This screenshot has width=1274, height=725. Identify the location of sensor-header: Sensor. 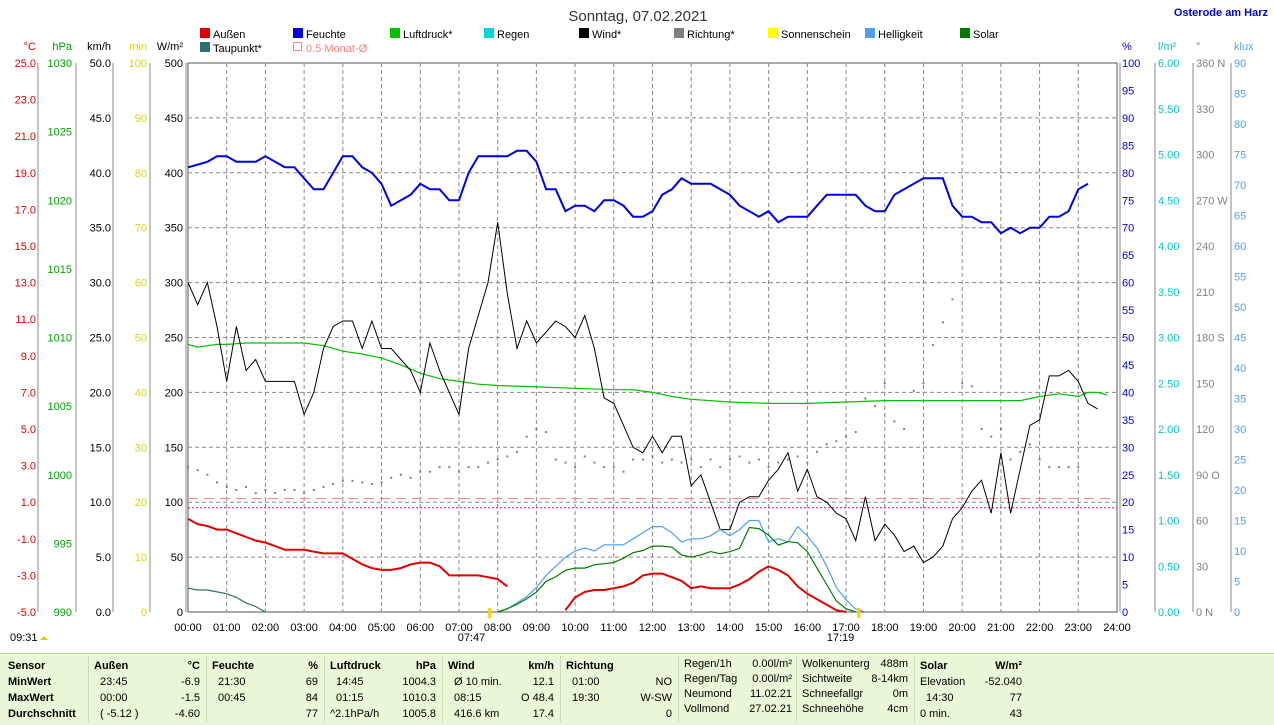
(27, 666).